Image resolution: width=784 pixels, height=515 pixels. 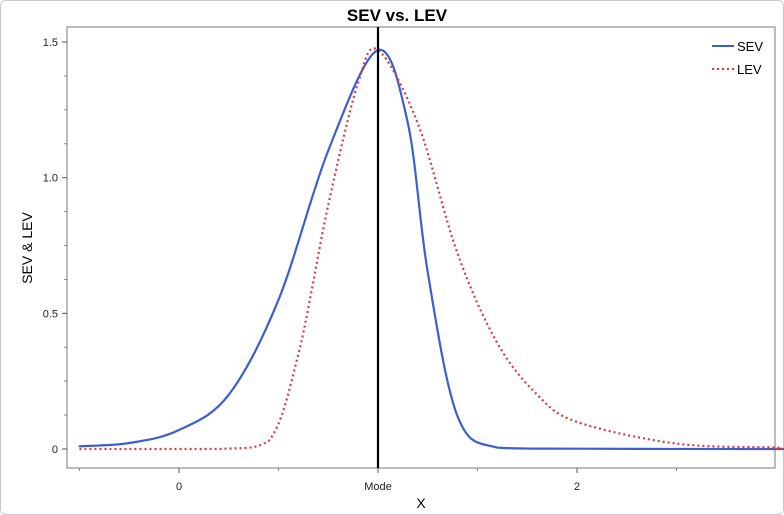 What do you see at coordinates (749, 69) in the screenshot?
I see `legend-label-lev: LEV` at bounding box center [749, 69].